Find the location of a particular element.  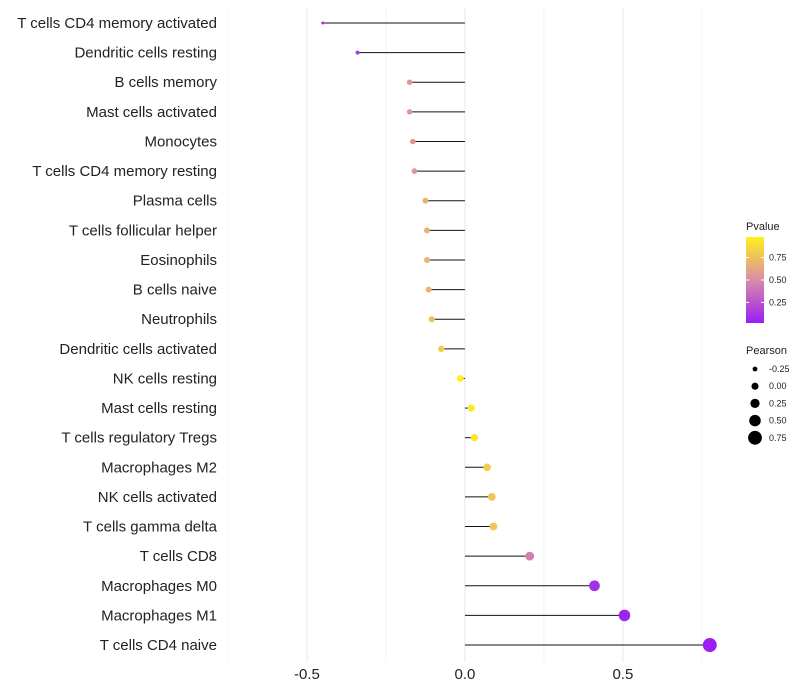

category-label: NK cells resting is located at coordinates (165, 378).